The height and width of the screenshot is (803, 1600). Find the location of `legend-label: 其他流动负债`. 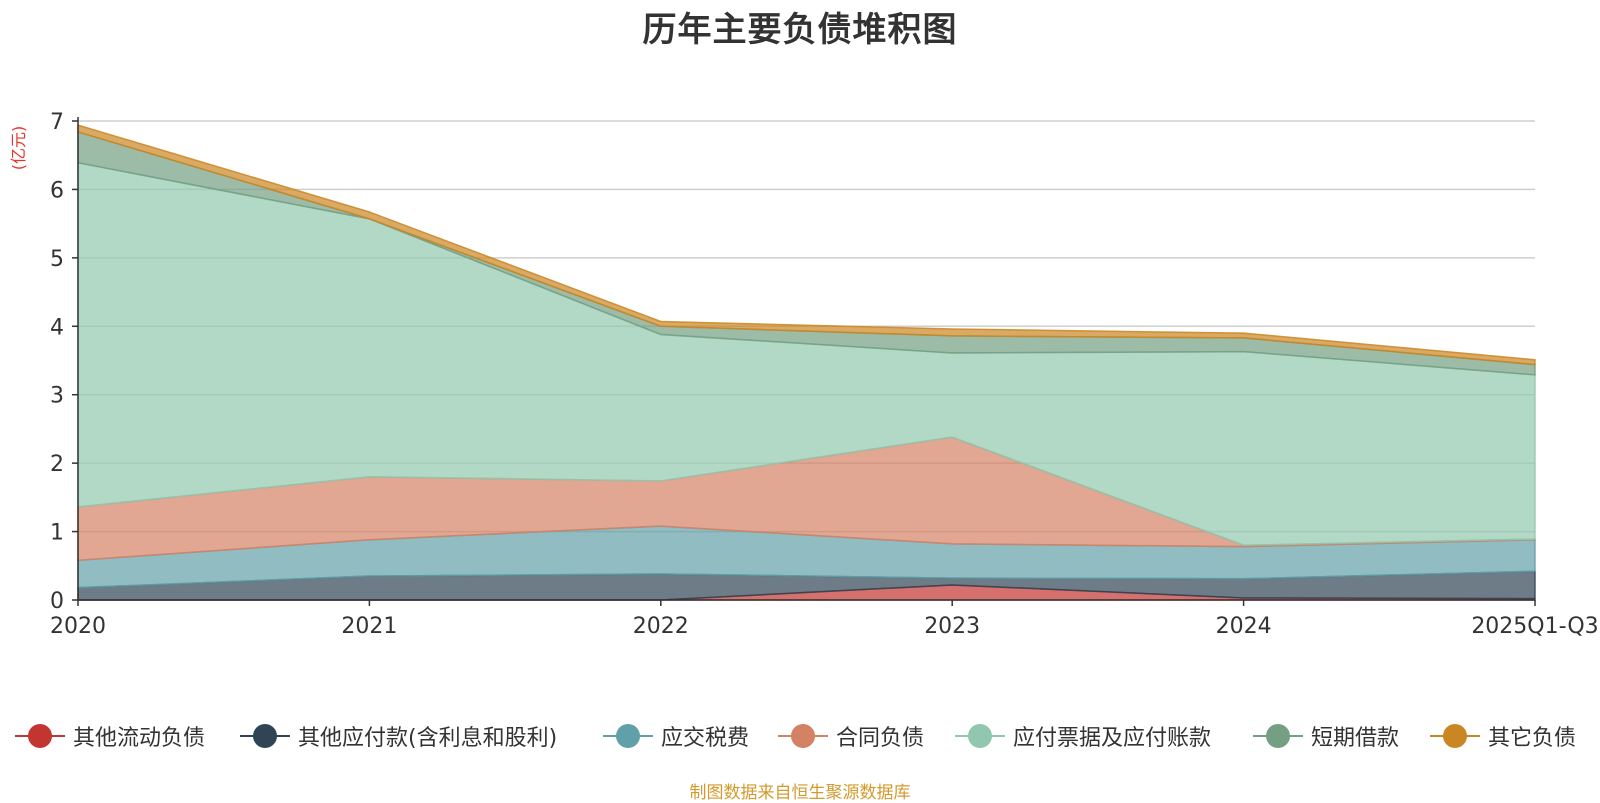

legend-label: 其他流动负债 is located at coordinates (139, 738).